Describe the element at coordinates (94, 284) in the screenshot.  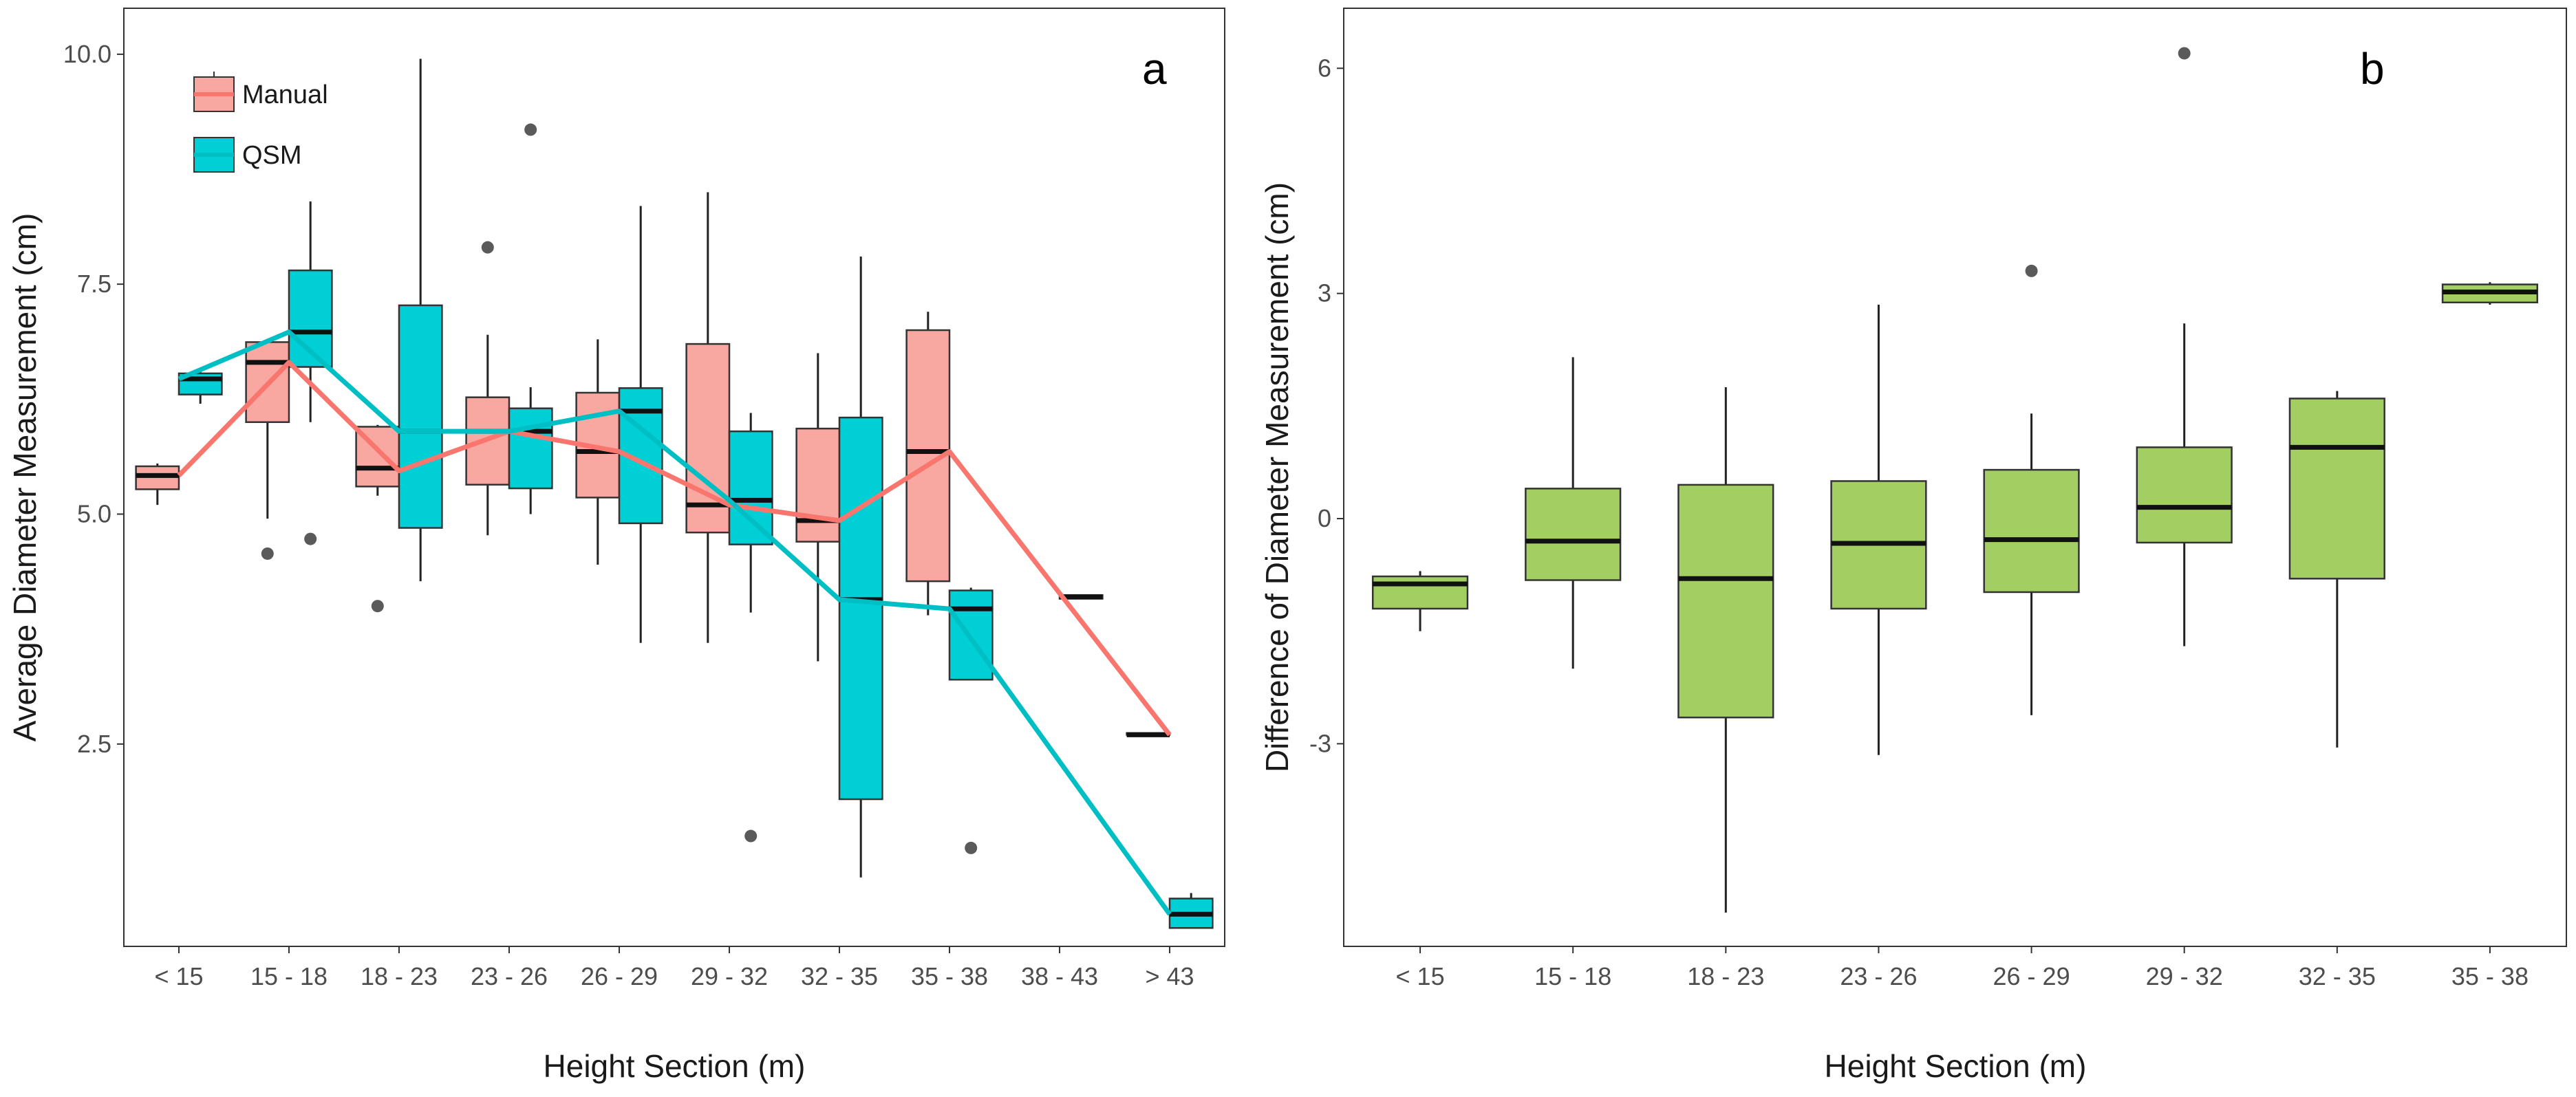
I see `panel-a-ytick-label: 7.5` at that location.